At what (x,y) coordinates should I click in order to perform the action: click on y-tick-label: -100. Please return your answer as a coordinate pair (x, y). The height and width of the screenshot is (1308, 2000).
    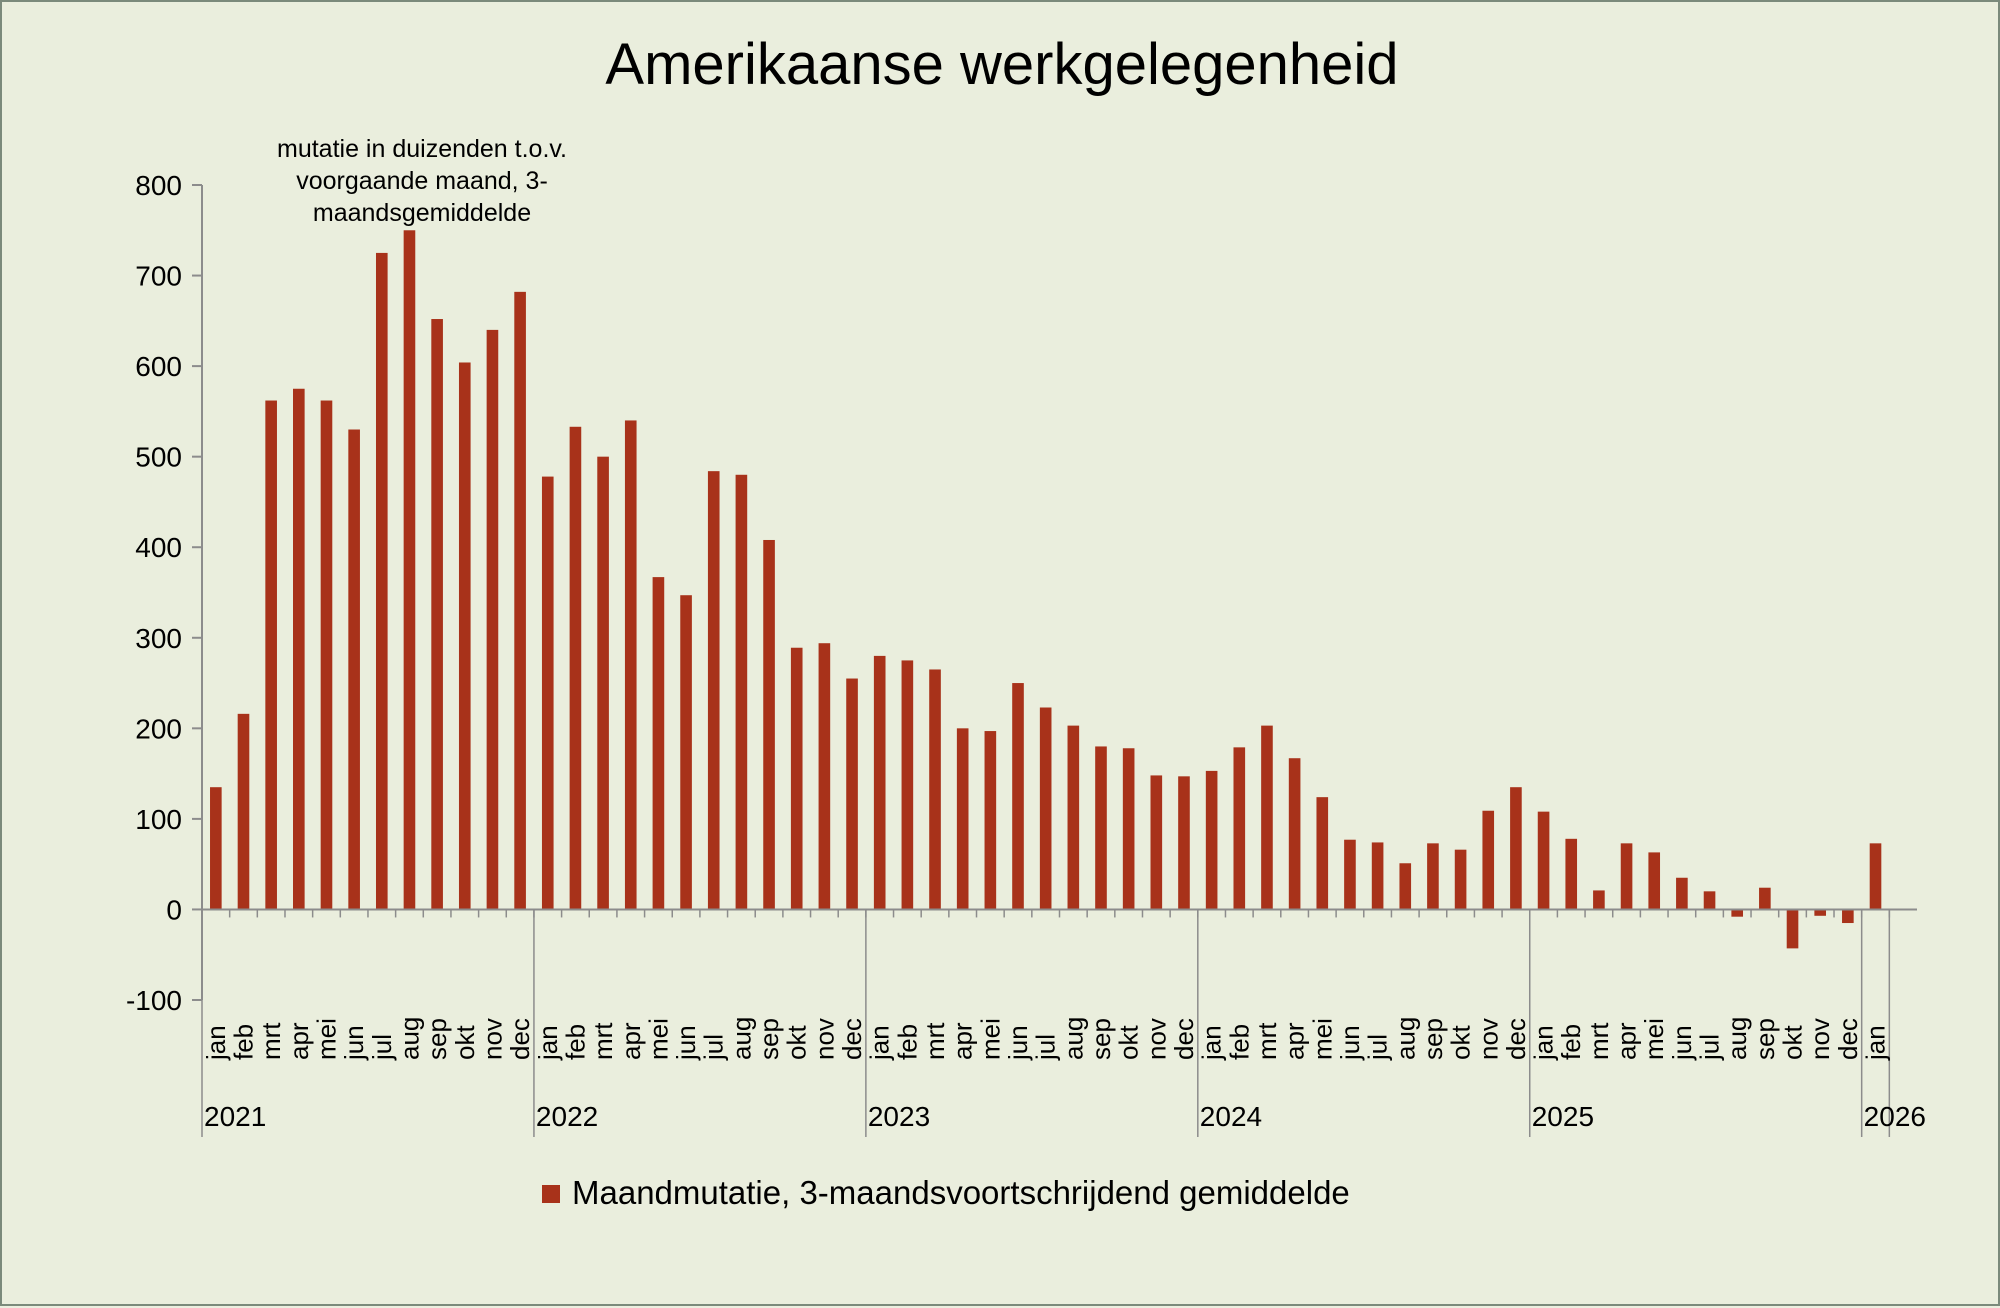
    Looking at the image, I should click on (154, 1000).